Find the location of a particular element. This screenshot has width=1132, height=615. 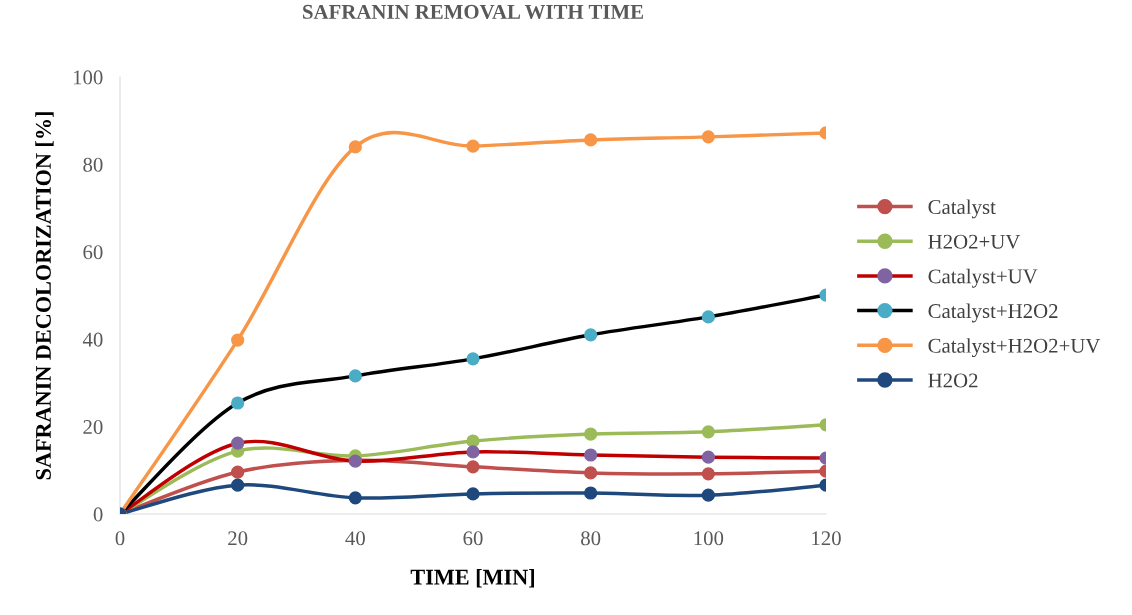

x-tick-label: 20 is located at coordinates (238, 538).